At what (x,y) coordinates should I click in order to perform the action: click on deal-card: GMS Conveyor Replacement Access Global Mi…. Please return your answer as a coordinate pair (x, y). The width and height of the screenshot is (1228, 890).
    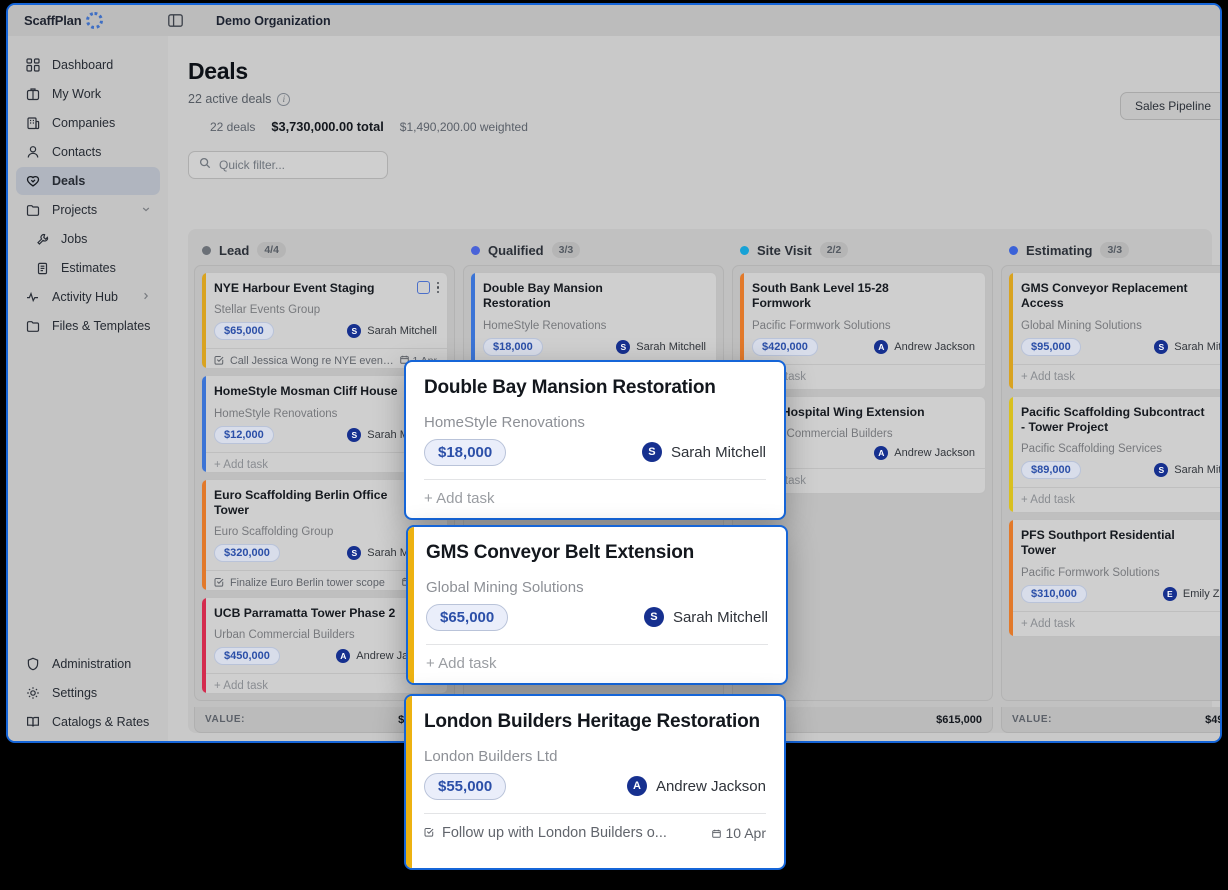
    Looking at the image, I should click on (1114, 331).